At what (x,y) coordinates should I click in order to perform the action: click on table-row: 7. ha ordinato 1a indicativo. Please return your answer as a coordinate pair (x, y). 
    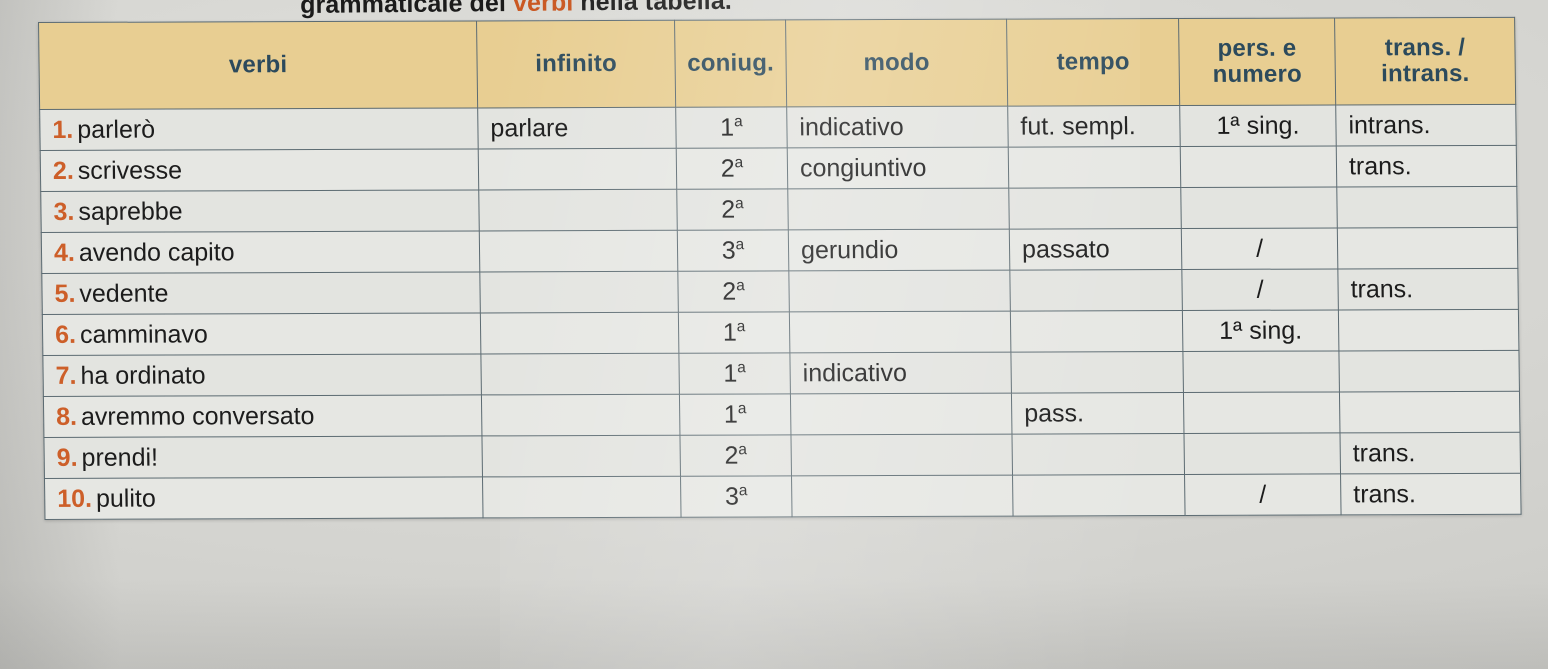
    Looking at the image, I should click on (781, 373).